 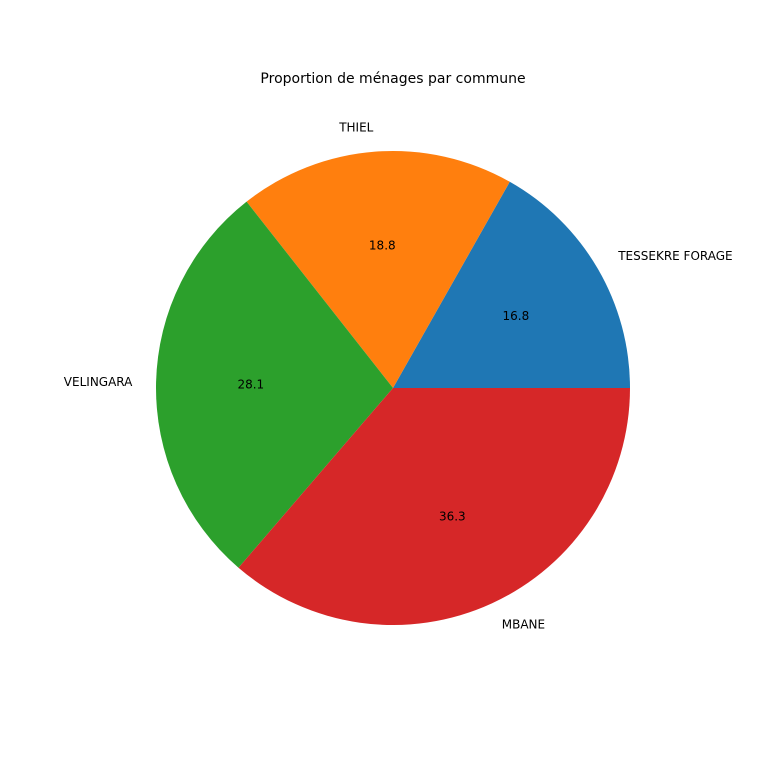 What do you see at coordinates (392, 79) in the screenshot?
I see `chart-title: Proportion de ménages par commune` at bounding box center [392, 79].